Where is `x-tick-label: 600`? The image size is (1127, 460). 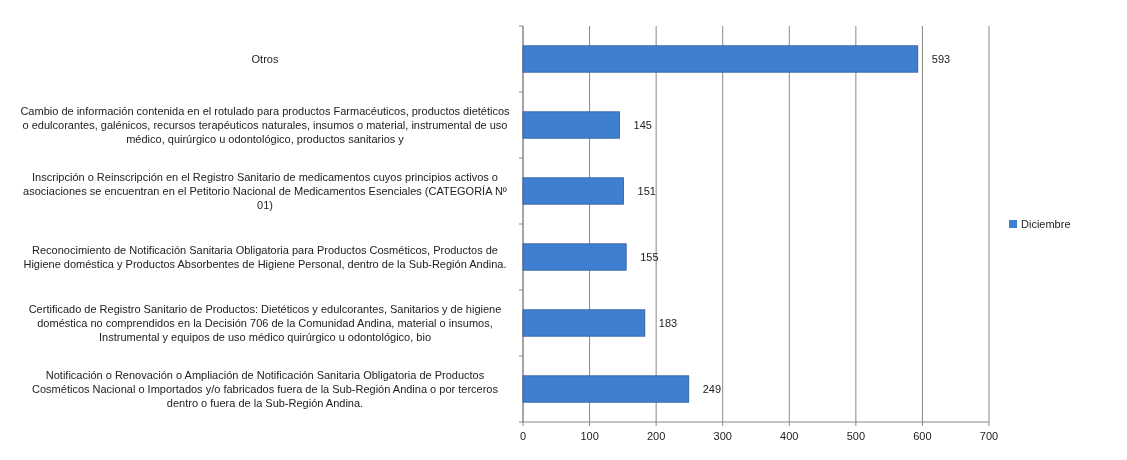 x-tick-label: 600 is located at coordinates (922, 436).